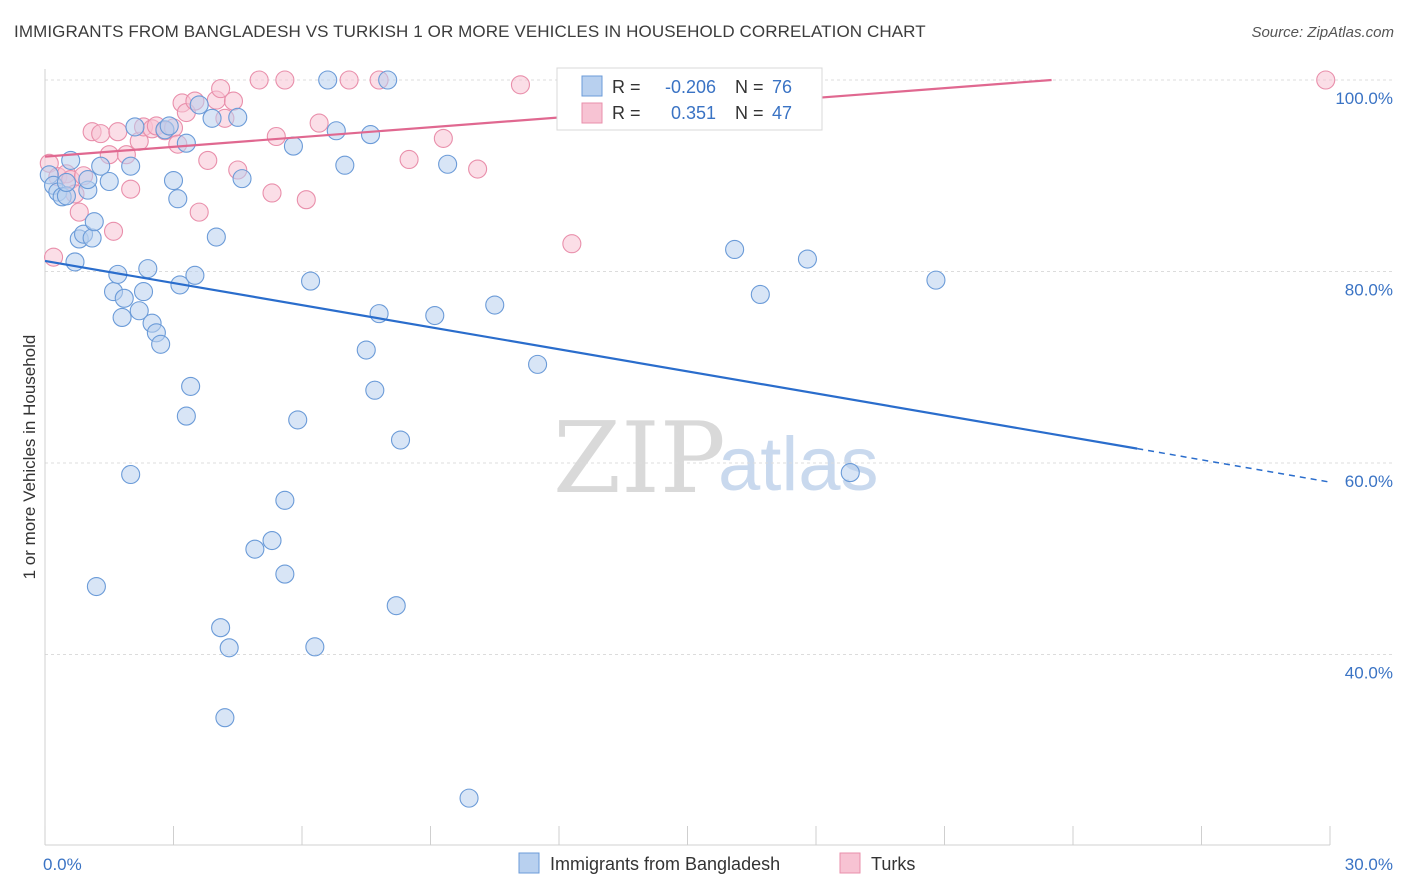 The width and height of the screenshot is (1406, 892). Describe the element at coordinates (1234, 465) in the screenshot. I see `bangladesh-trend-extension` at that location.